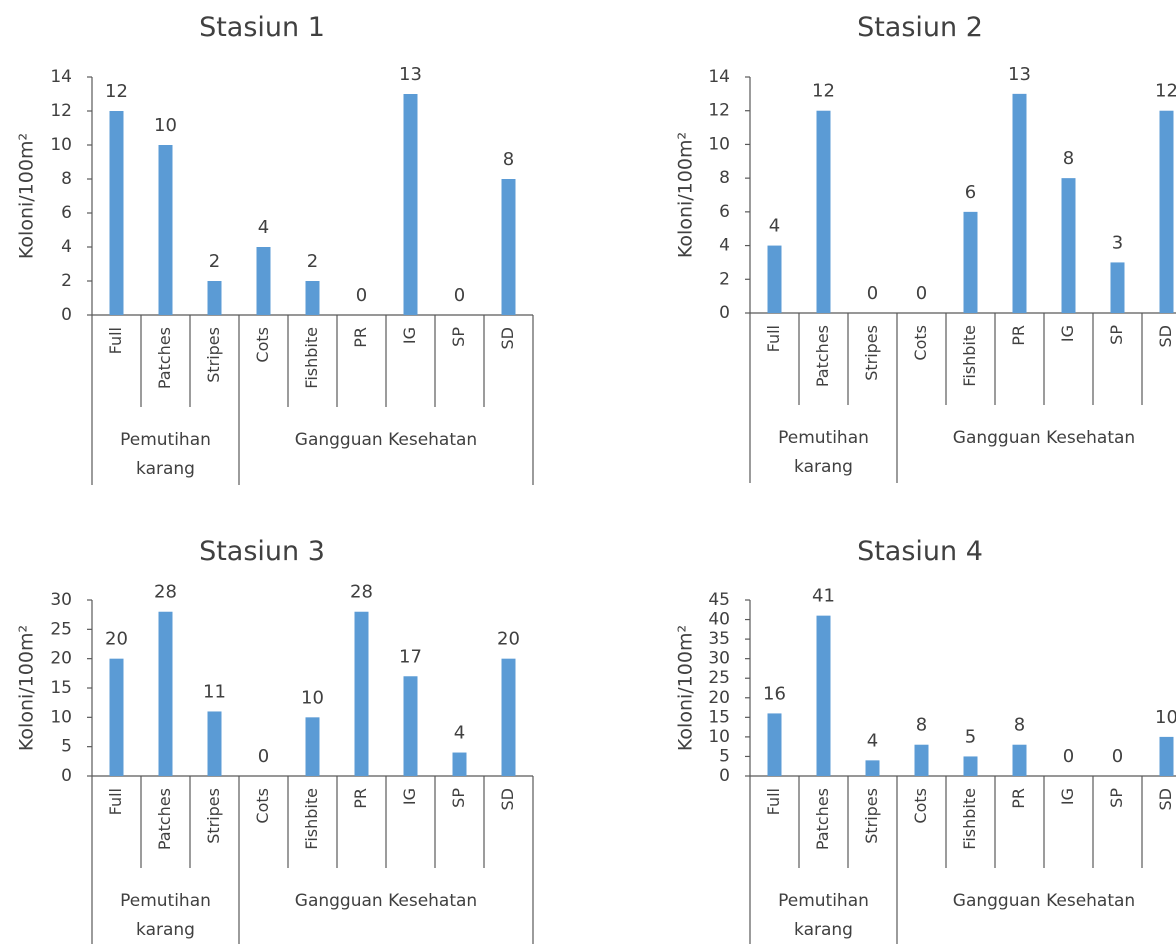 This screenshot has height=944, width=1176. I want to click on chart-title: Stasiun 3, so click(262, 551).